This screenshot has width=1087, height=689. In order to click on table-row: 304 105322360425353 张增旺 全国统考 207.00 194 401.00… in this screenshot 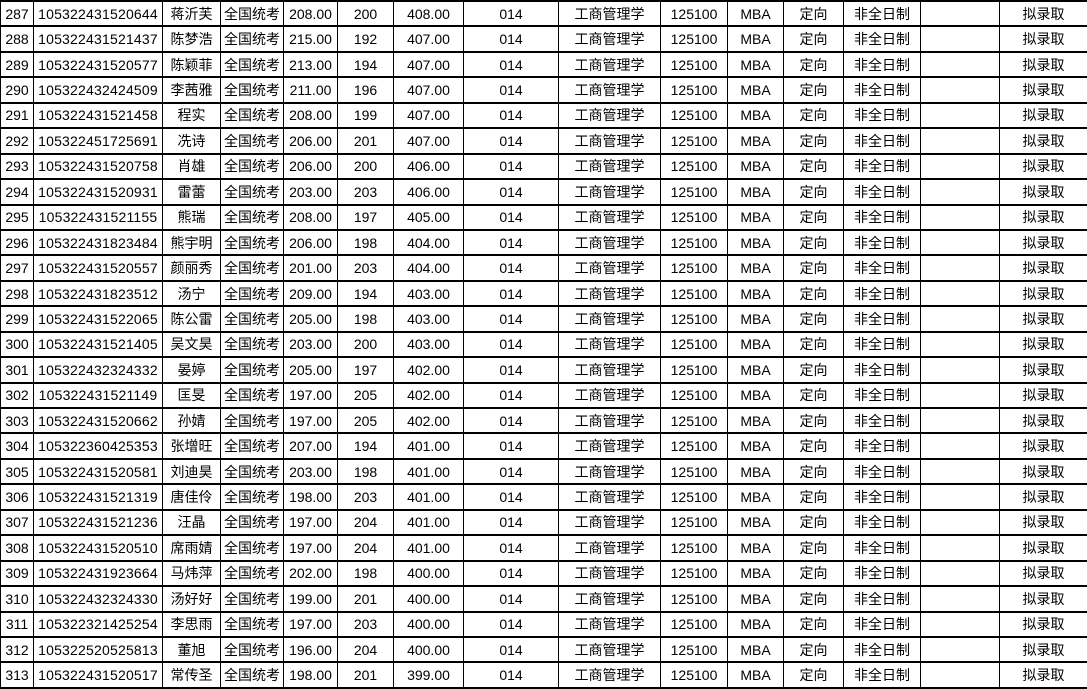, I will do `click(543, 446)`.